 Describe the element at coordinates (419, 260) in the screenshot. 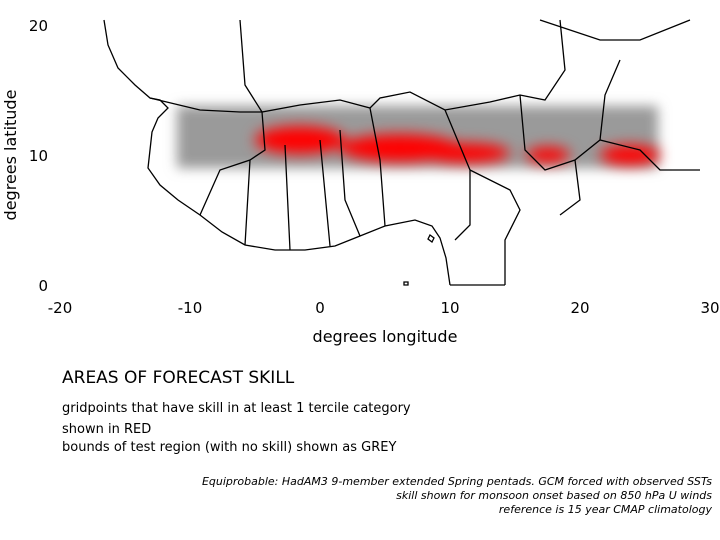

I see `island` at that location.